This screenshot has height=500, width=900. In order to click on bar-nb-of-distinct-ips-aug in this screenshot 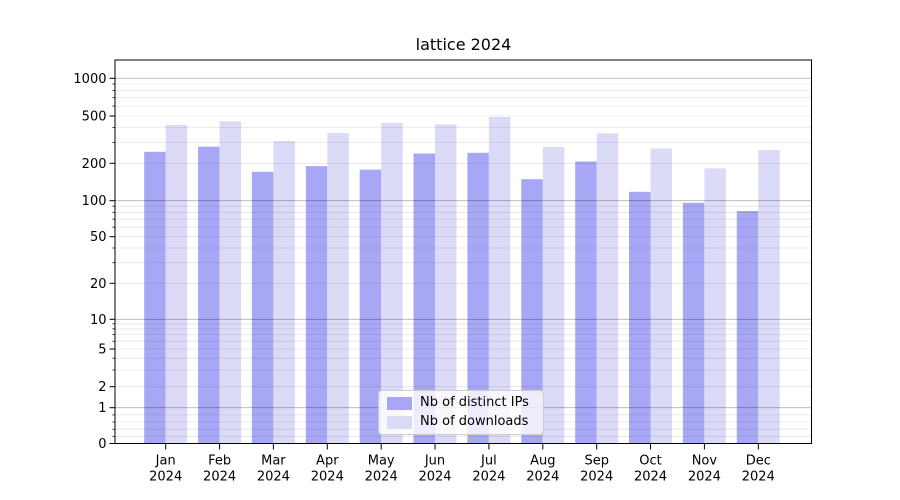, I will do `click(532, 311)`.